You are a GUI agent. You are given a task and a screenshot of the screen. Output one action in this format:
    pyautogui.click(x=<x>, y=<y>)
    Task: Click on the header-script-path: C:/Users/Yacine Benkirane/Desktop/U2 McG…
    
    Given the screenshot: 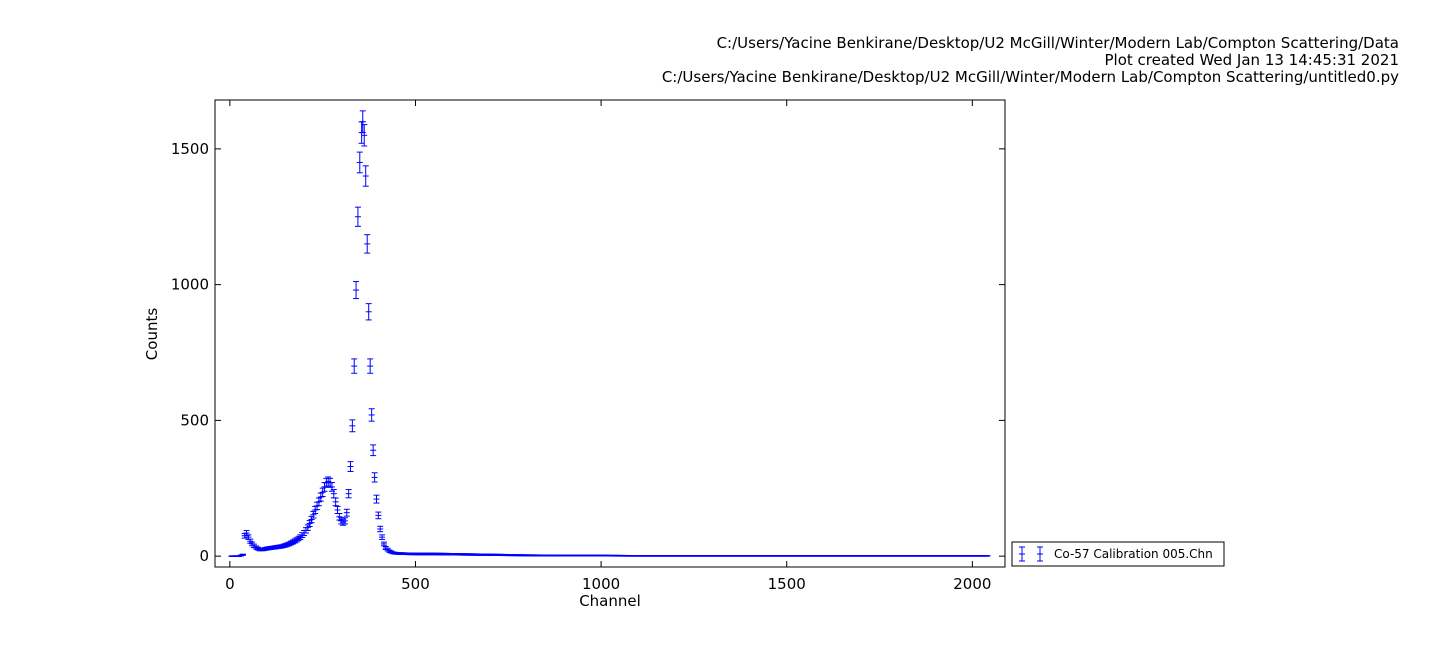 What is the action you would take?
    pyautogui.click(x=1030, y=77)
    